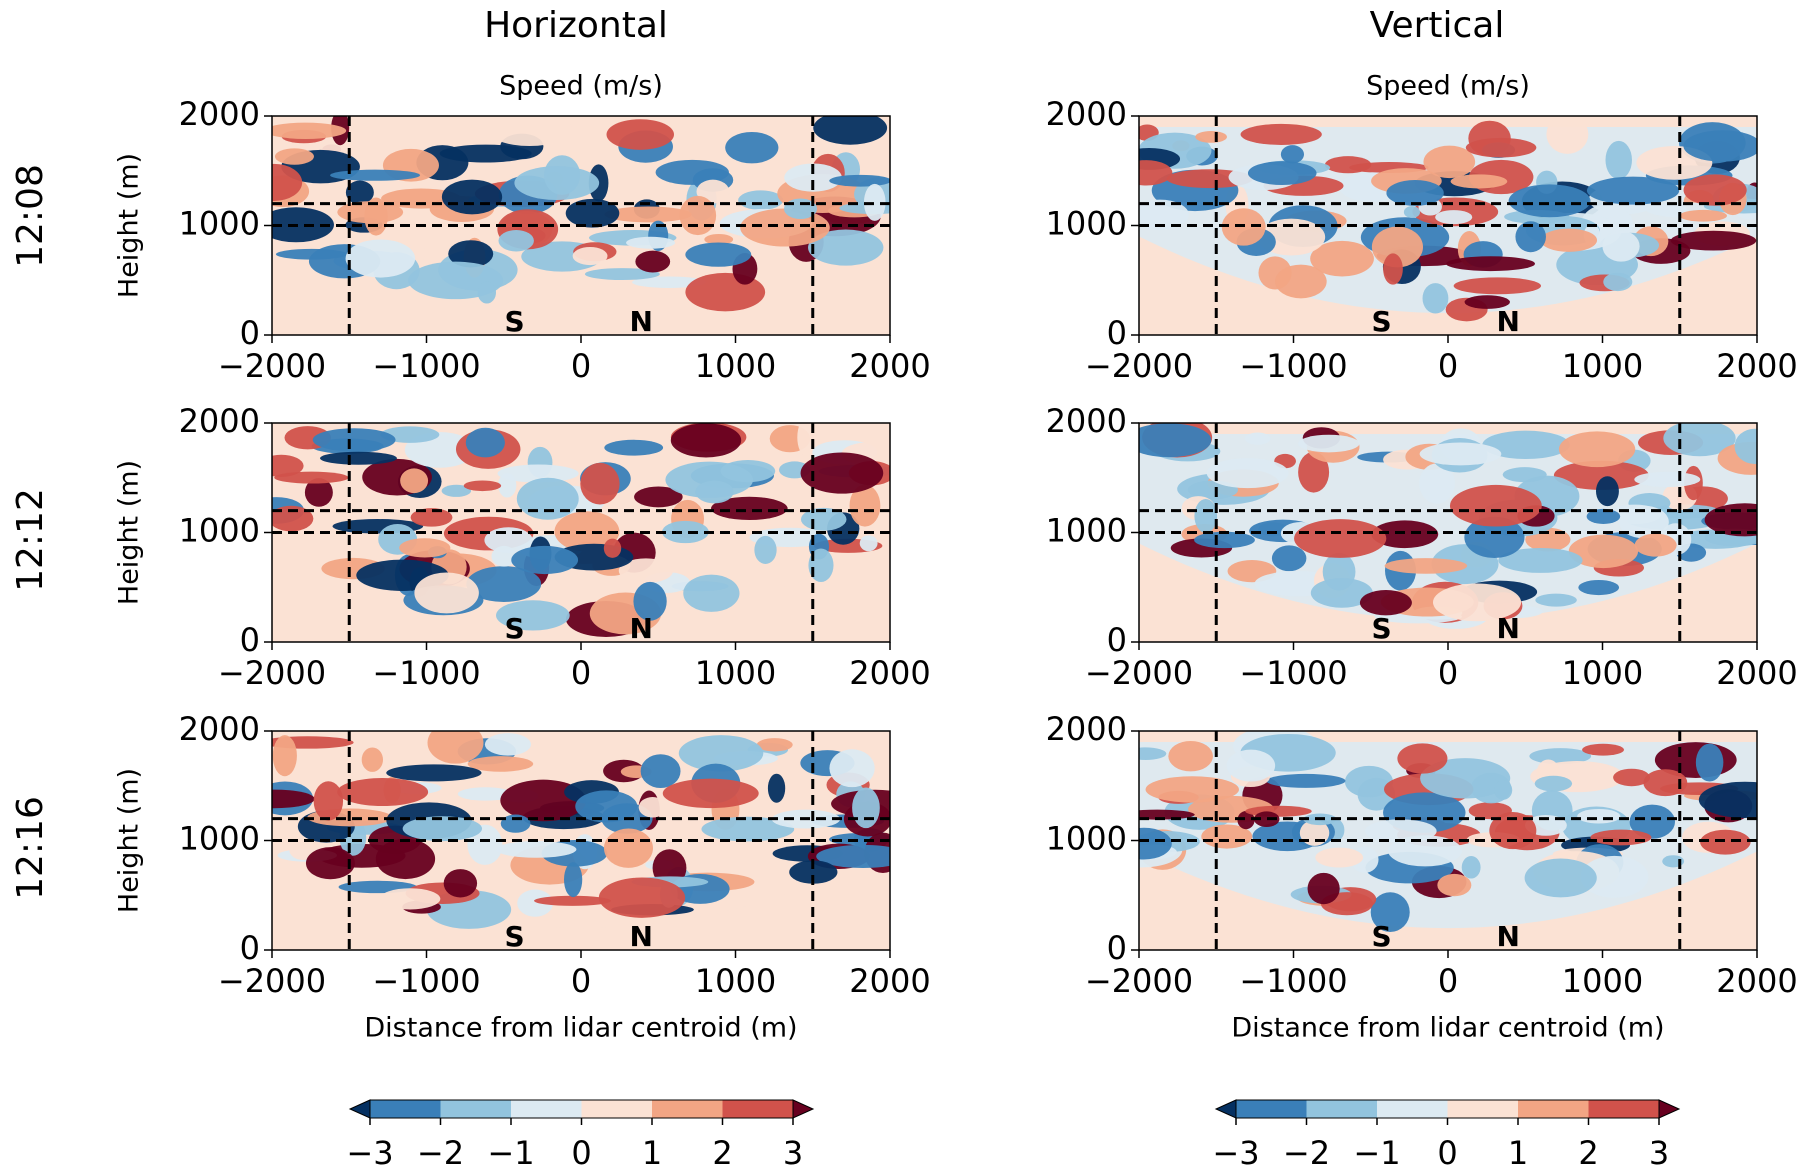 The image size is (1813, 1171). I want to click on x-tick-label: 2000, so click(1756, 366).